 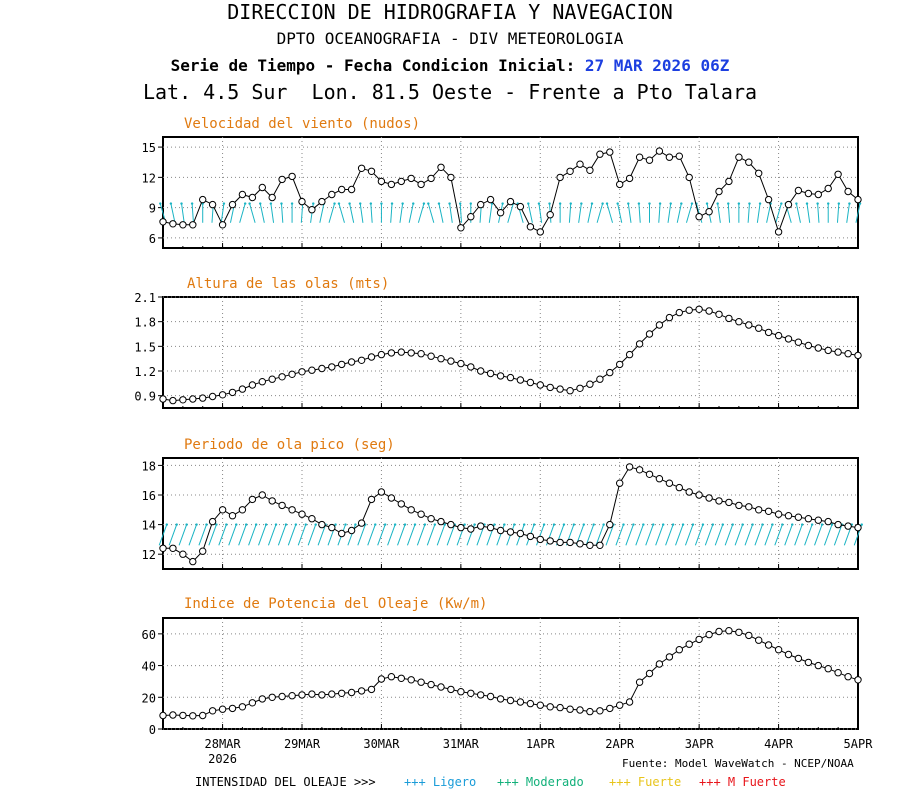 What do you see at coordinates (738, 763) in the screenshot?
I see `source-note: Fuente: Model WaveWatch - NCEP/NOAA` at bounding box center [738, 763].